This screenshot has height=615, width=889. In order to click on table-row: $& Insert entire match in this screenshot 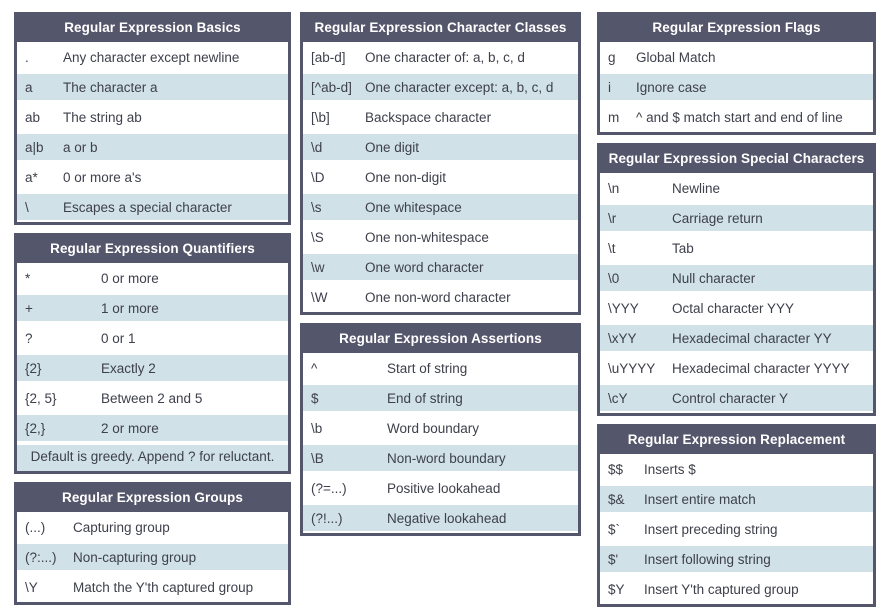, I will do `click(736, 499)`.